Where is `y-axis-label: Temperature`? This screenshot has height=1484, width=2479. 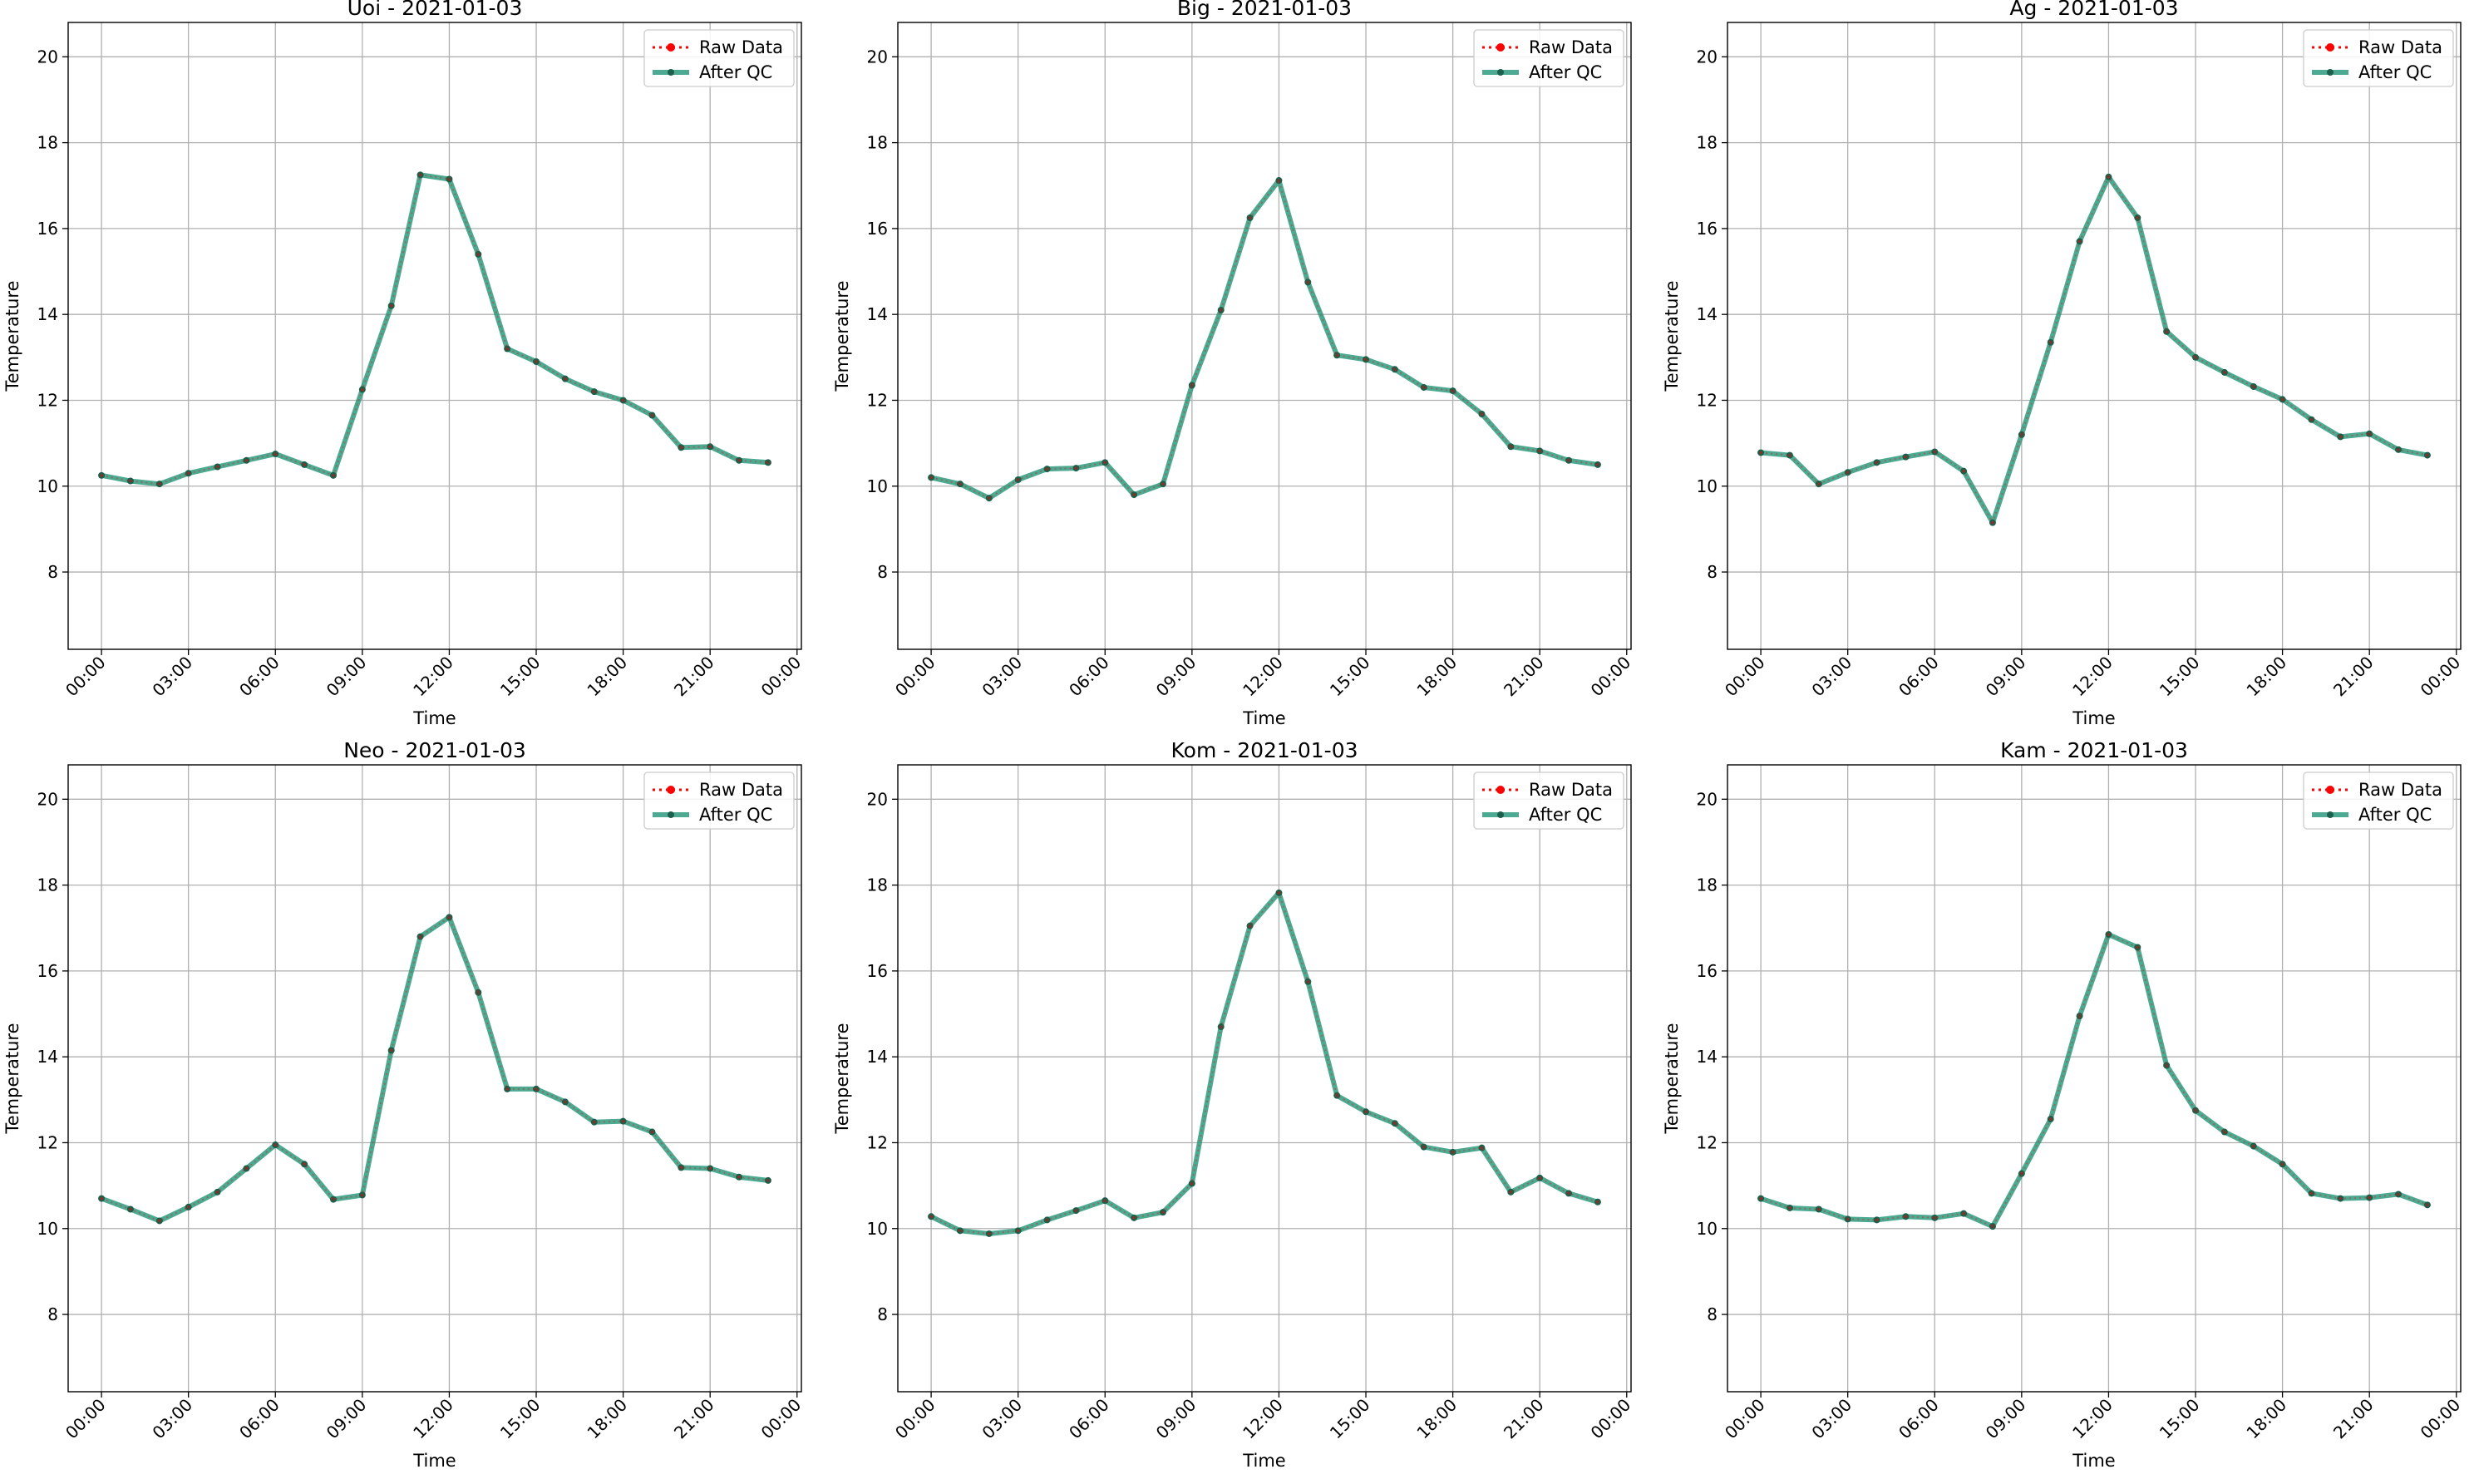 y-axis-label: Temperature is located at coordinates (842, 1078).